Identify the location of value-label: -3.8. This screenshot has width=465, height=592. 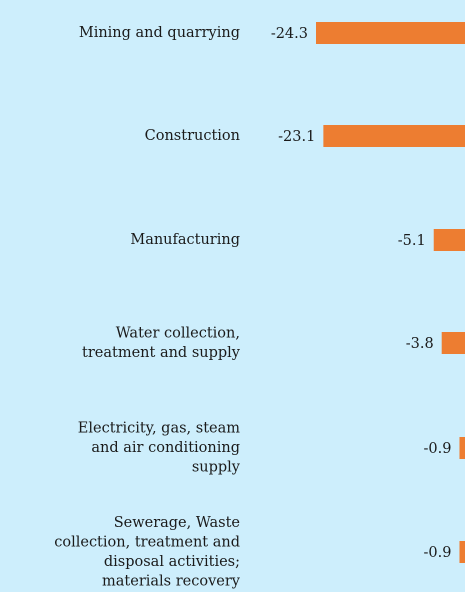
(420, 344).